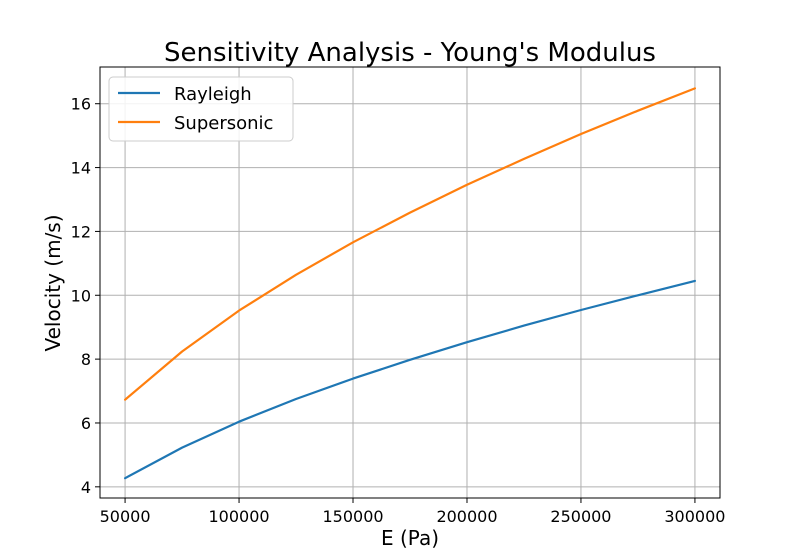 The height and width of the screenshot is (560, 800). What do you see at coordinates (86, 487) in the screenshot?
I see `y-tick-label: 4` at bounding box center [86, 487].